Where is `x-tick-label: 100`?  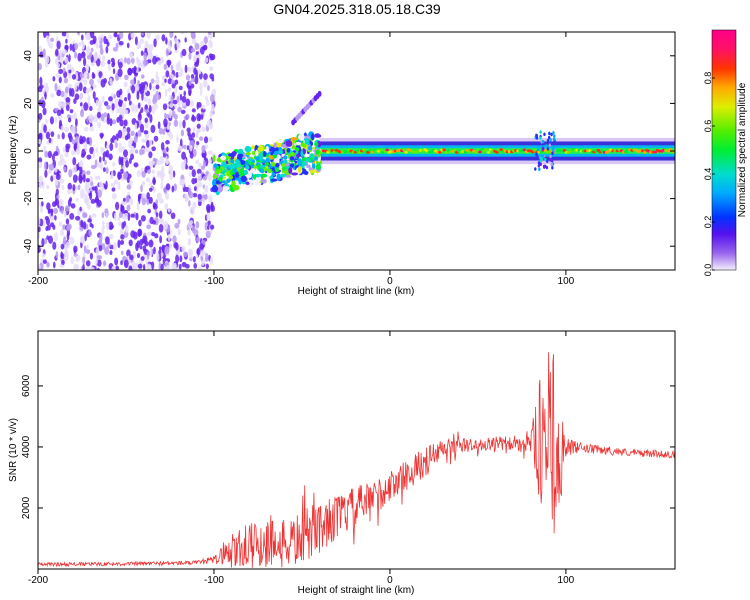
x-tick-label: 100 is located at coordinates (566, 281).